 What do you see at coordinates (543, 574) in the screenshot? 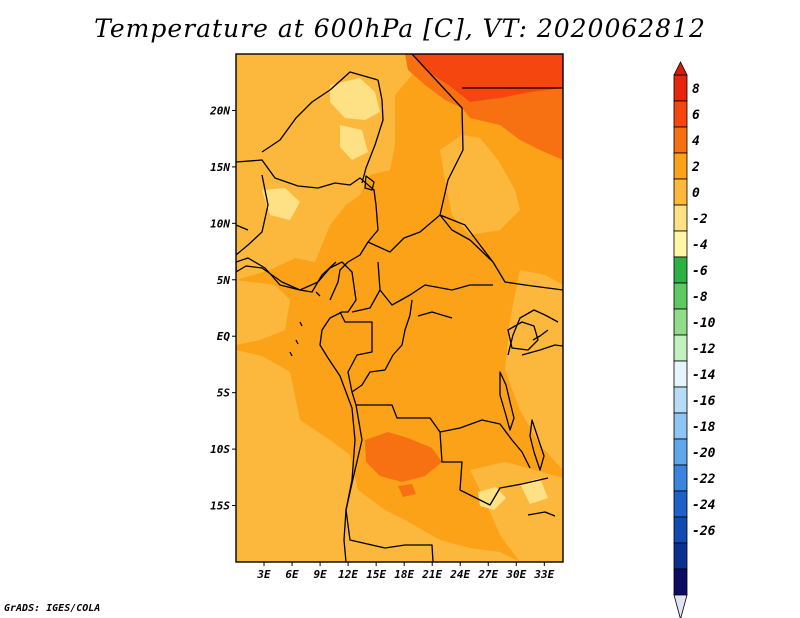
I see `lon-tick-label: 33E` at bounding box center [543, 574].